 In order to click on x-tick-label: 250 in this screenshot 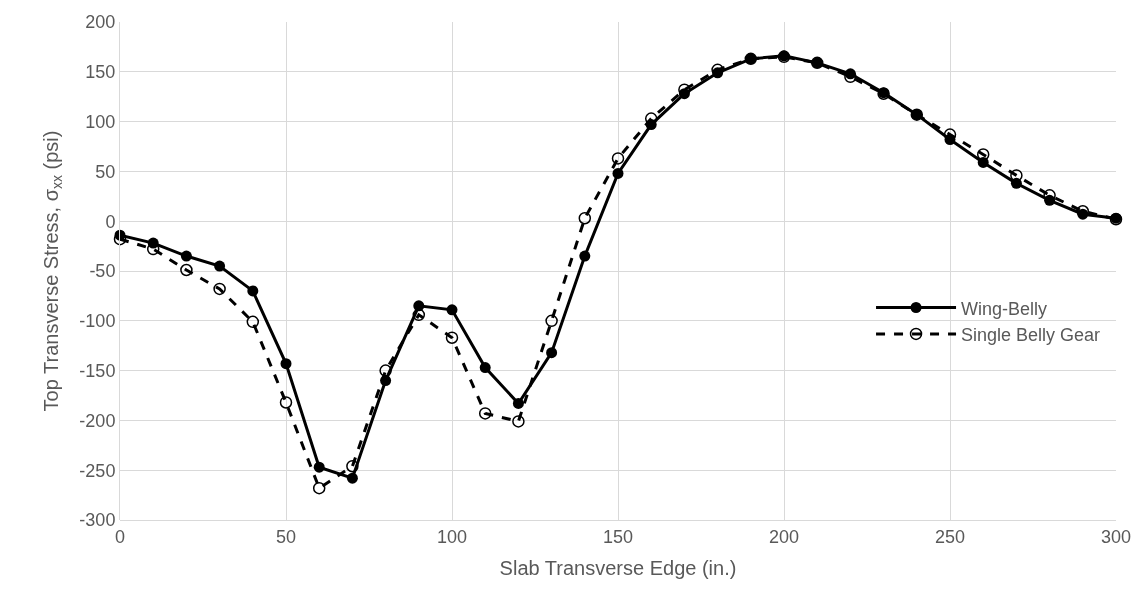, I will do `click(950, 536)`.